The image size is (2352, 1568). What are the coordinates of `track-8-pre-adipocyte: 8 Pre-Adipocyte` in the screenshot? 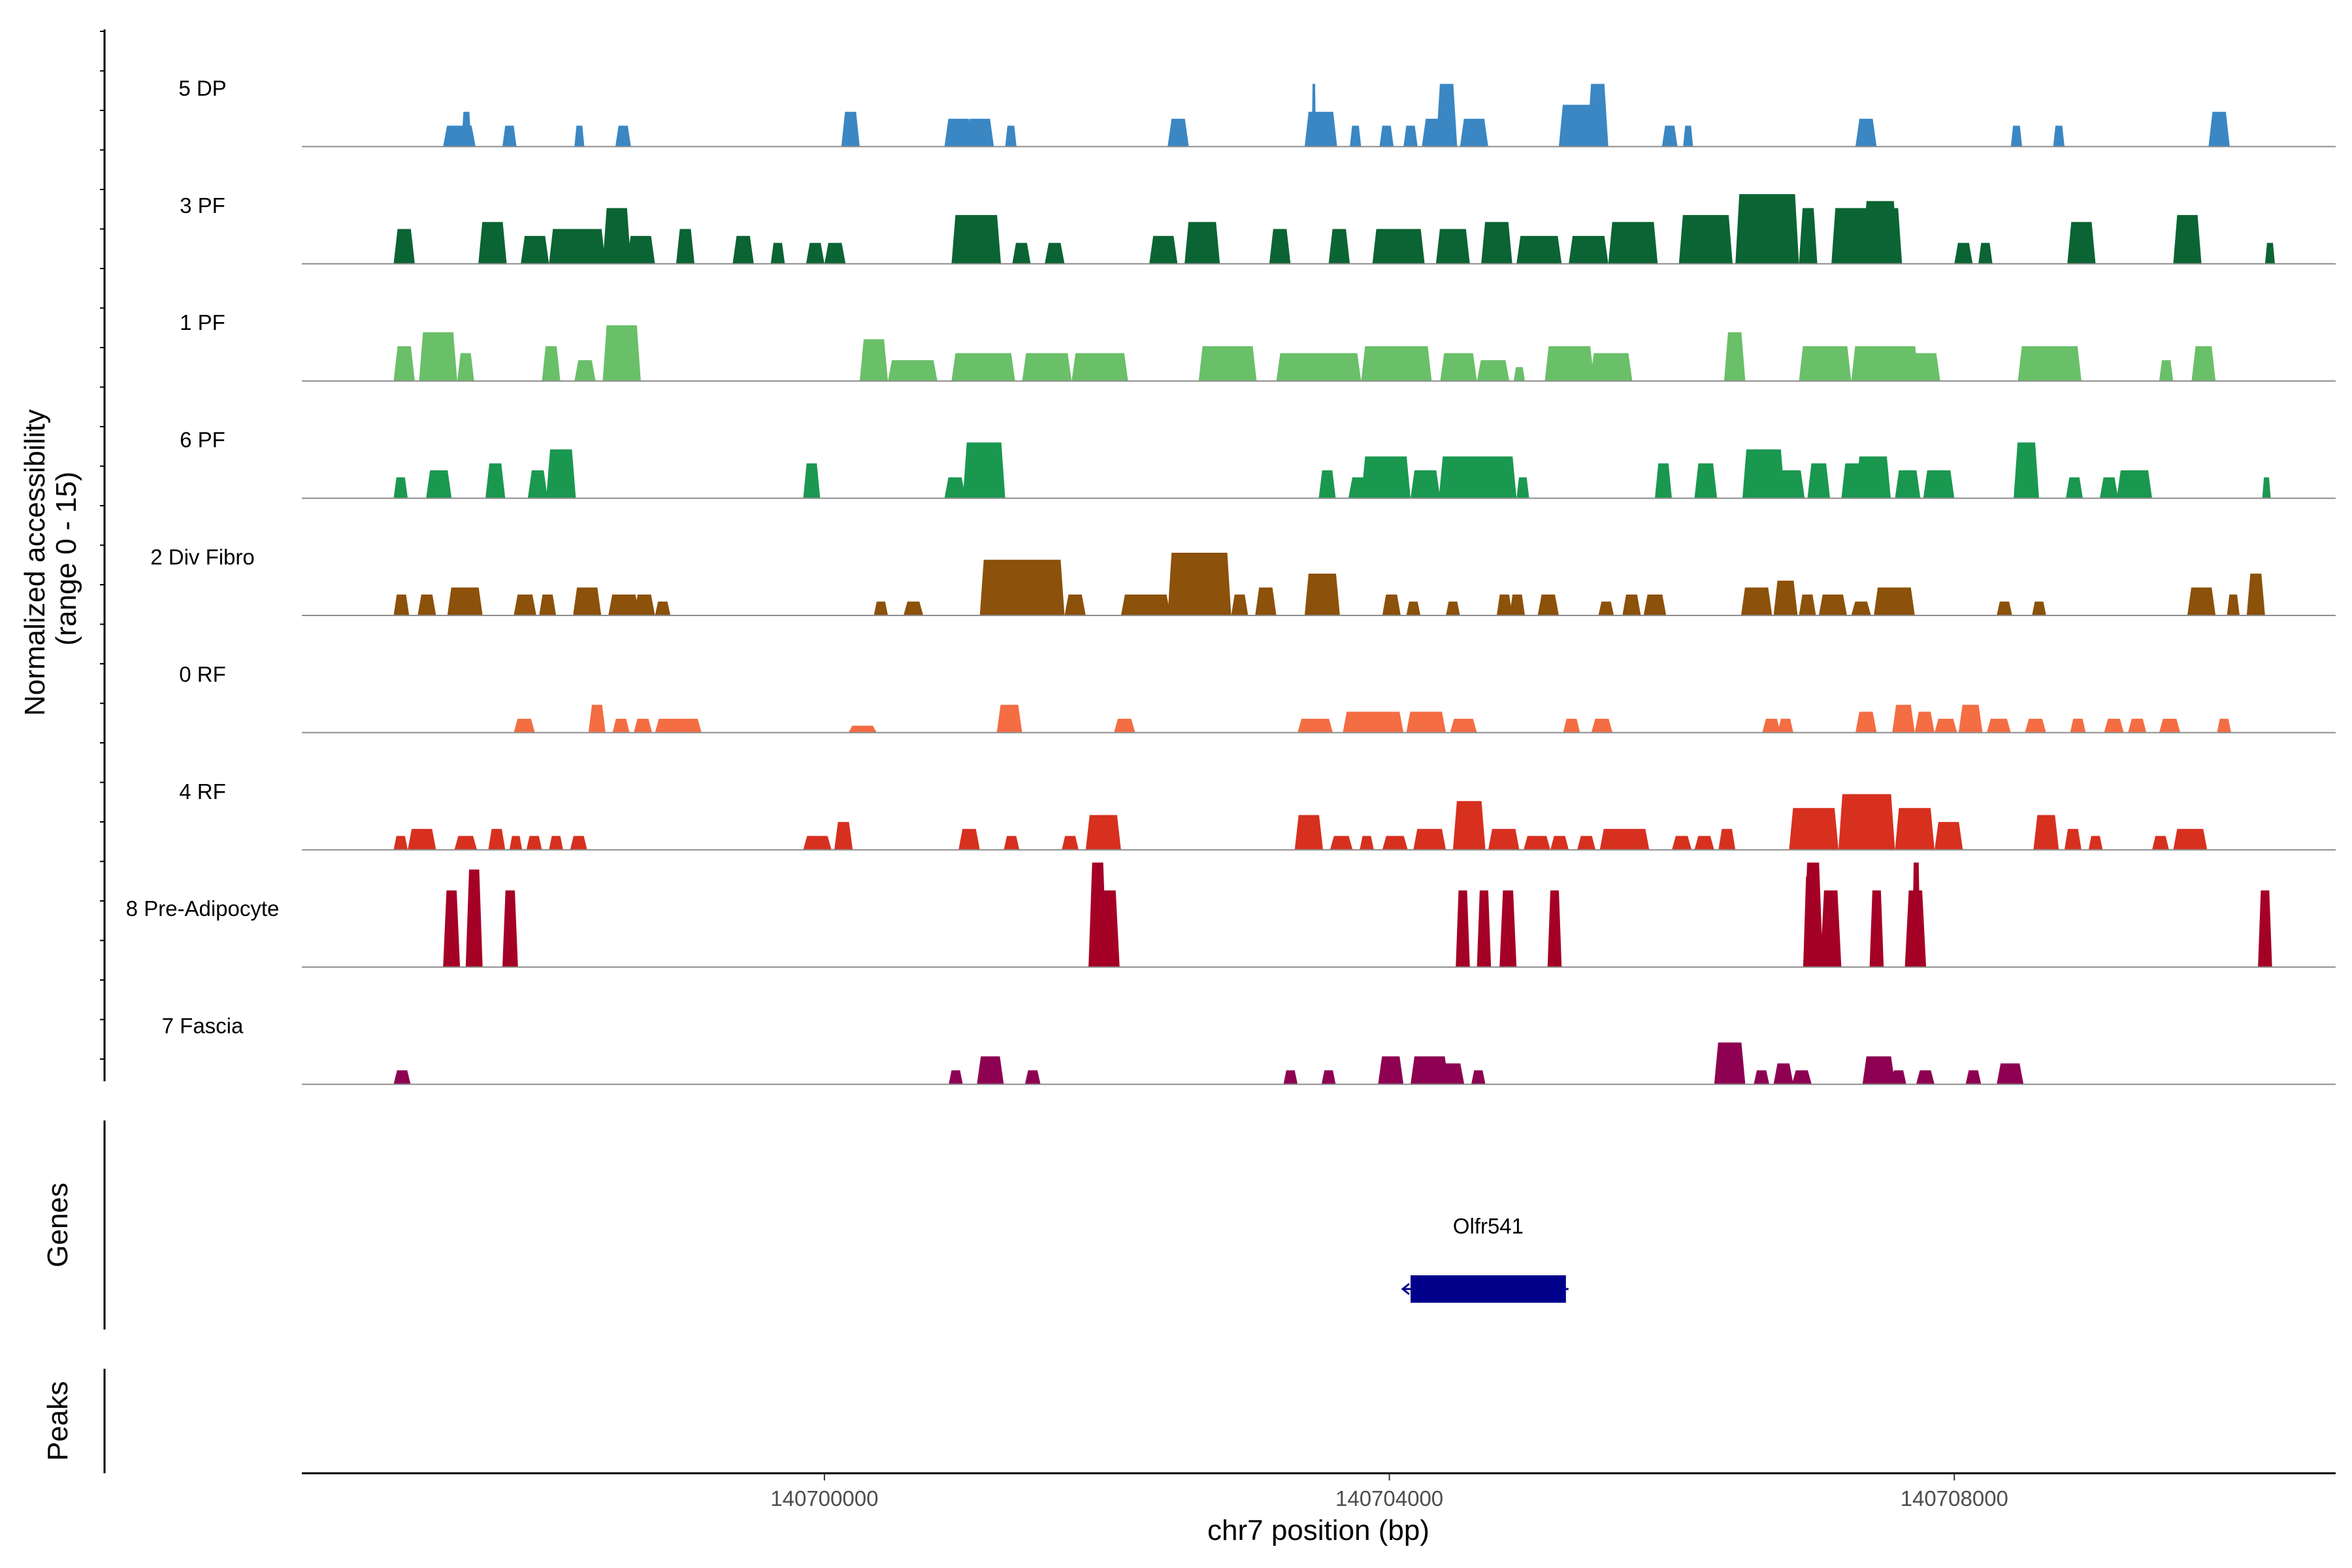 It's located at (1231, 915).